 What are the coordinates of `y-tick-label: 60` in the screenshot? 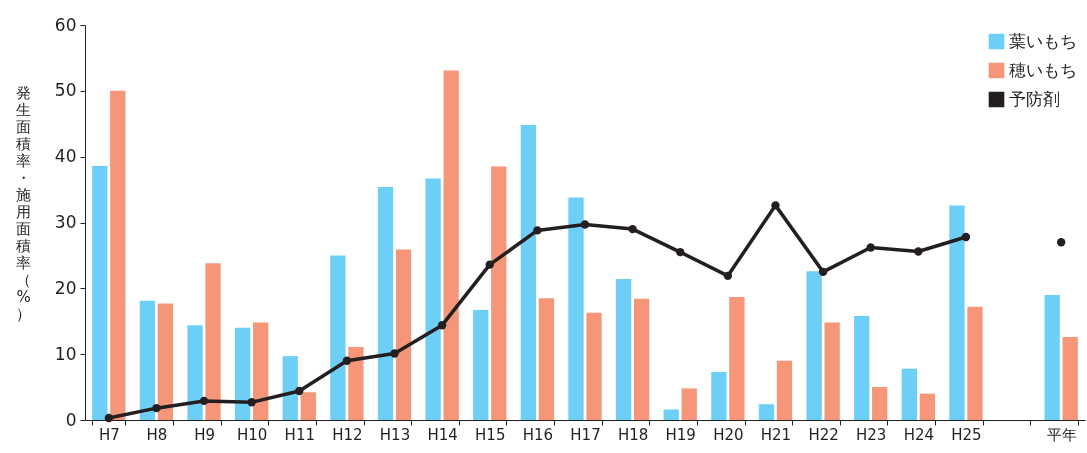 It's located at (65, 24).